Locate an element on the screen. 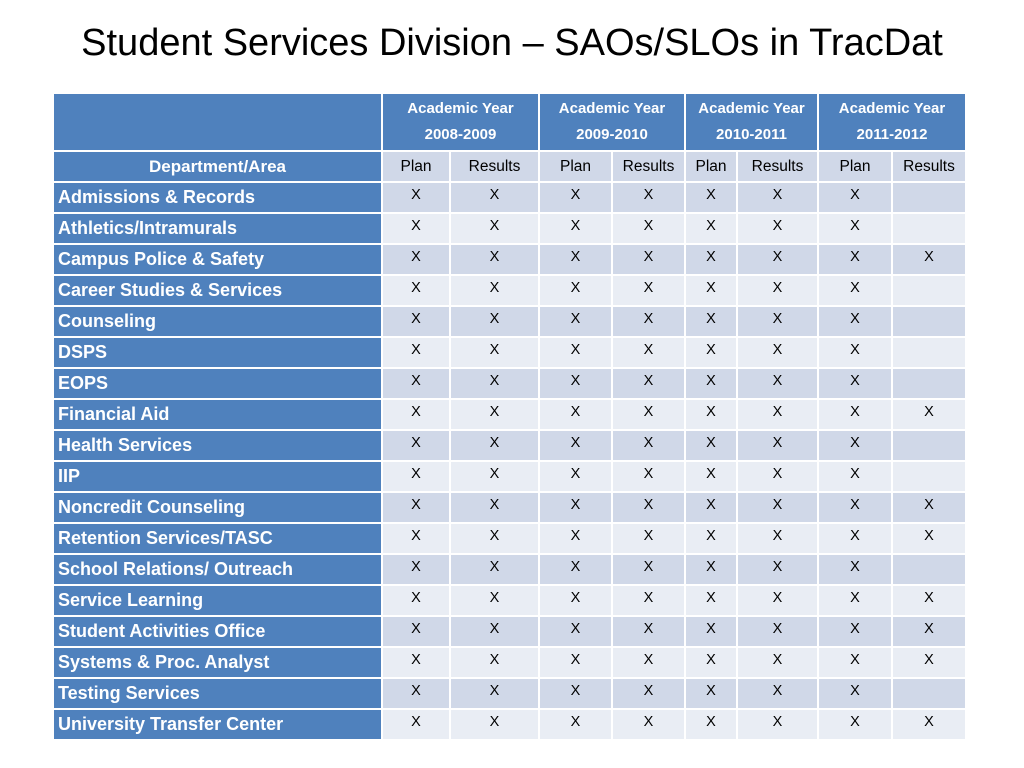 Image resolution: width=1024 pixels, height=768 pixels. table-row: Health Services X X X X X X X is located at coordinates (509, 445).